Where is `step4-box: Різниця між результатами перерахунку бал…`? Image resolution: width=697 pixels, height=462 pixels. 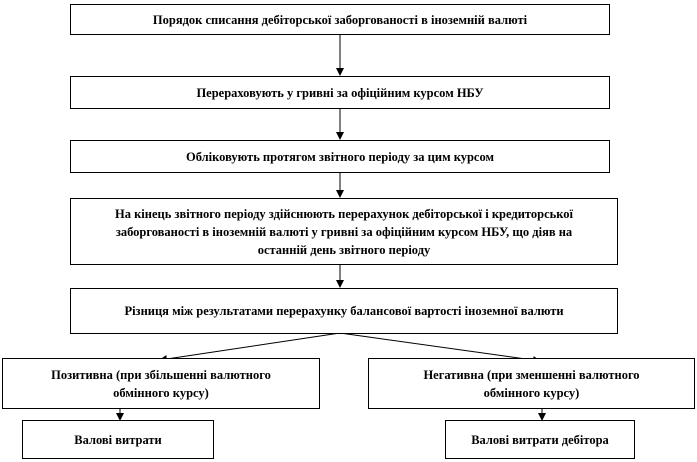 step4-box: Різниця між результатами перерахунку бал… is located at coordinates (344, 311).